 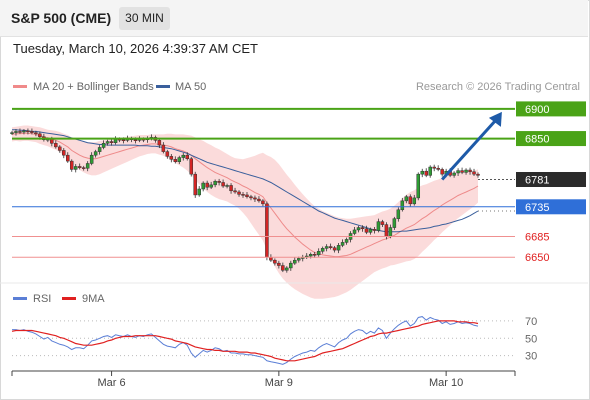 I want to click on pivot-tag, so click(x=551, y=207).